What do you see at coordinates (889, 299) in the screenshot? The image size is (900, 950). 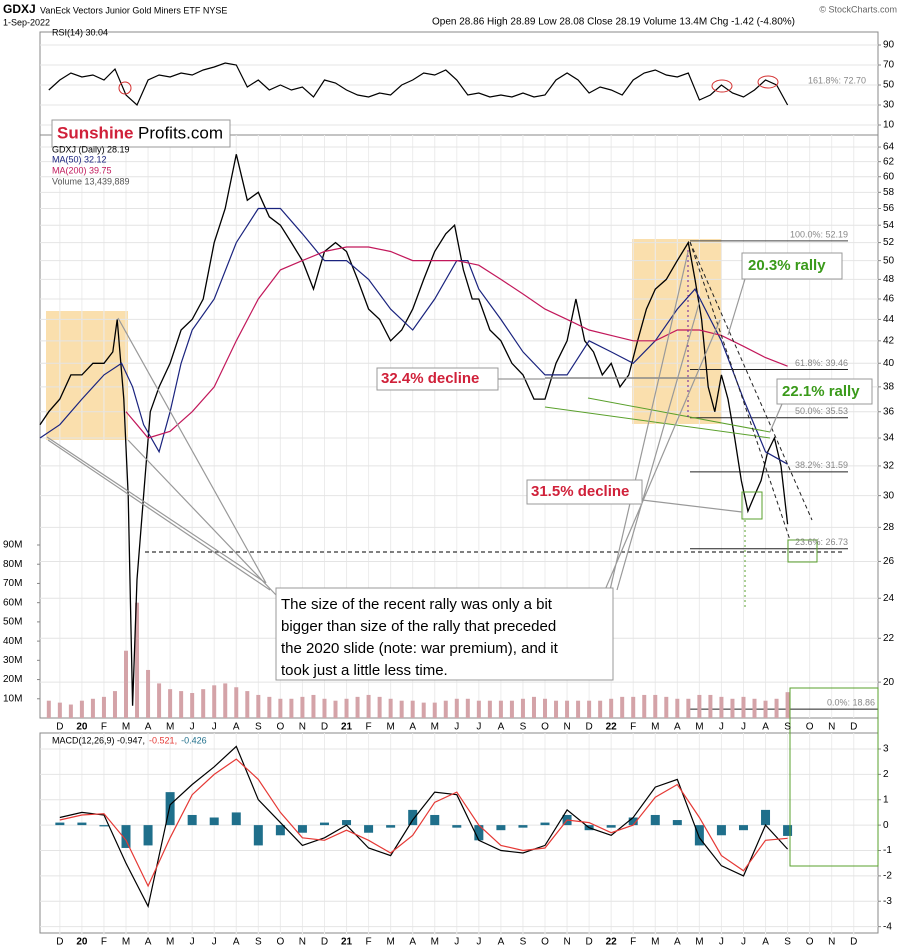 I see `y-tick-label: 46` at bounding box center [889, 299].